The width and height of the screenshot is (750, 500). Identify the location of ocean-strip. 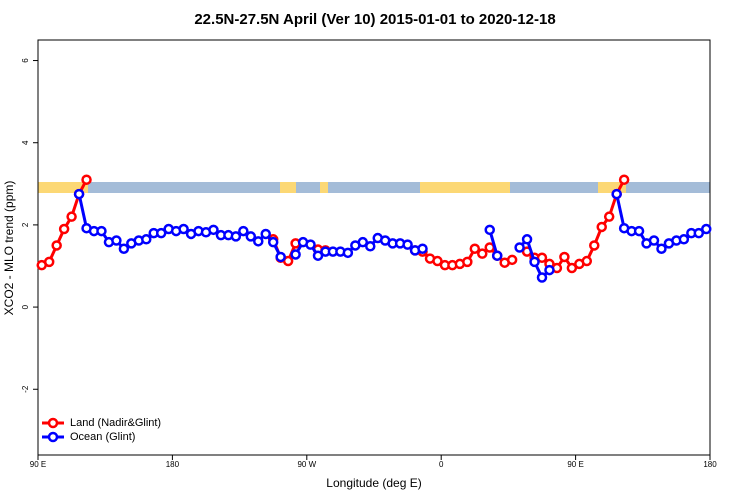
(374, 187).